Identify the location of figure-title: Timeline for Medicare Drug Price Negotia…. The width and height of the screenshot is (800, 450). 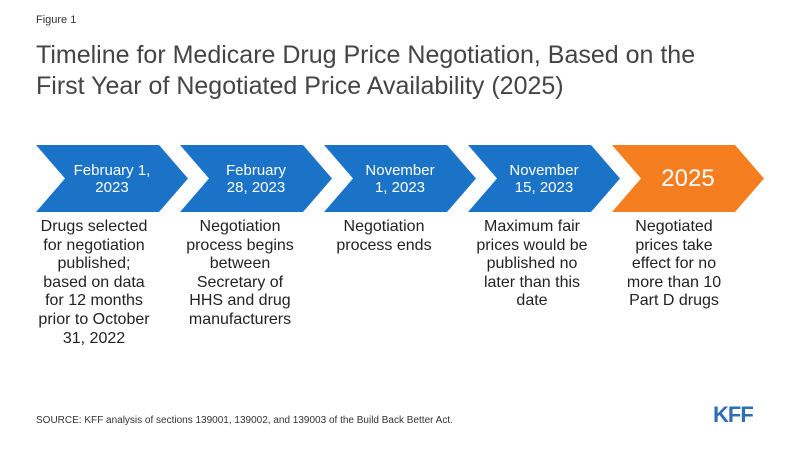
(366, 70).